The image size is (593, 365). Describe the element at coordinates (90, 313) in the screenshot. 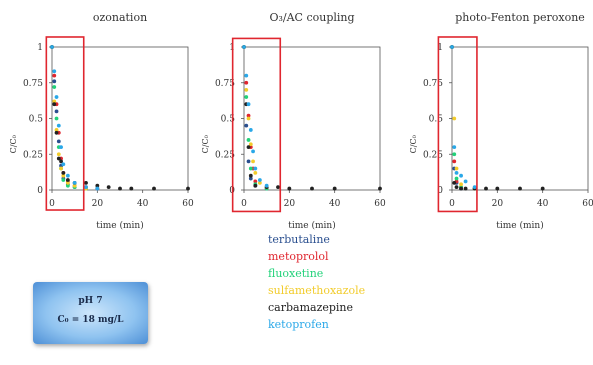

I see `conditions-box: pH 7 C₀ = 18 mg/L` at that location.